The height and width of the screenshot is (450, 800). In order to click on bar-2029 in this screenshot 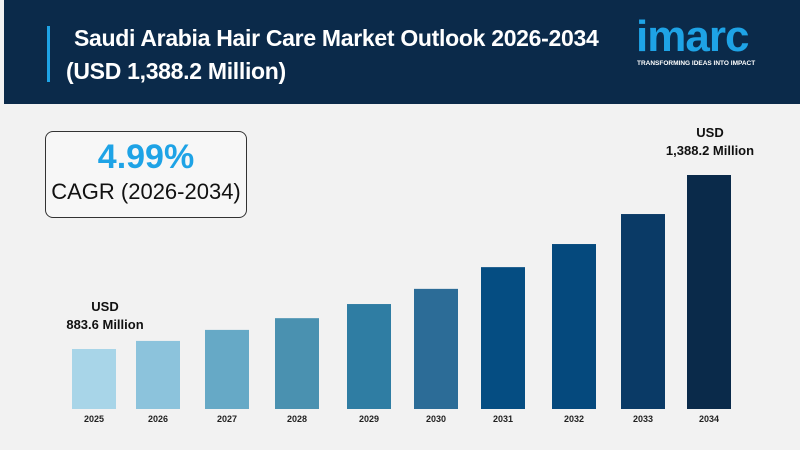, I will do `click(369, 356)`.